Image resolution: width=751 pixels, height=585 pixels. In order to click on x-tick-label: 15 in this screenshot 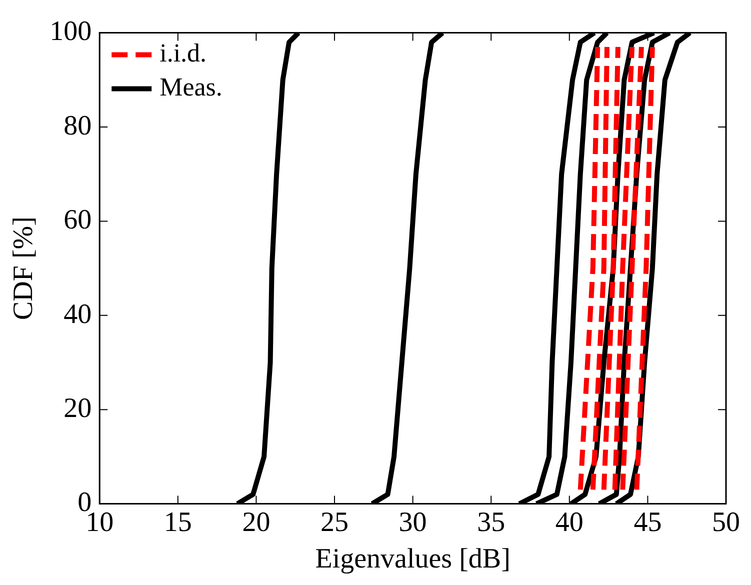, I will do `click(178, 522)`.